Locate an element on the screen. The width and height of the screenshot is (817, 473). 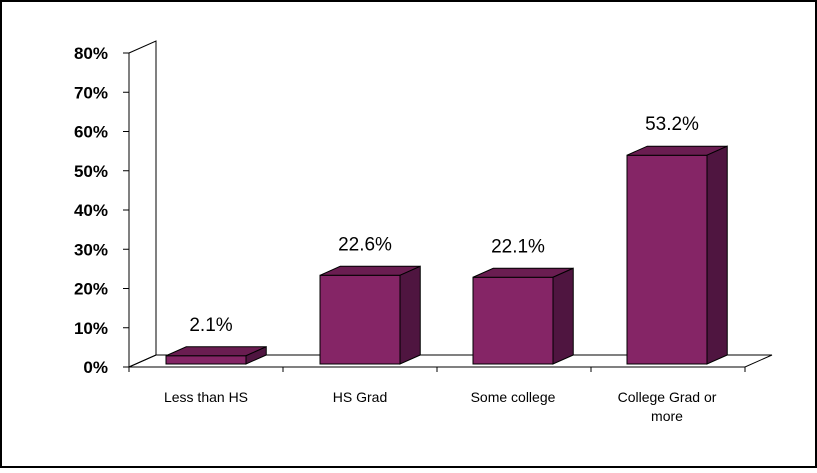
y-tick-label: 0% is located at coordinates (95, 367).